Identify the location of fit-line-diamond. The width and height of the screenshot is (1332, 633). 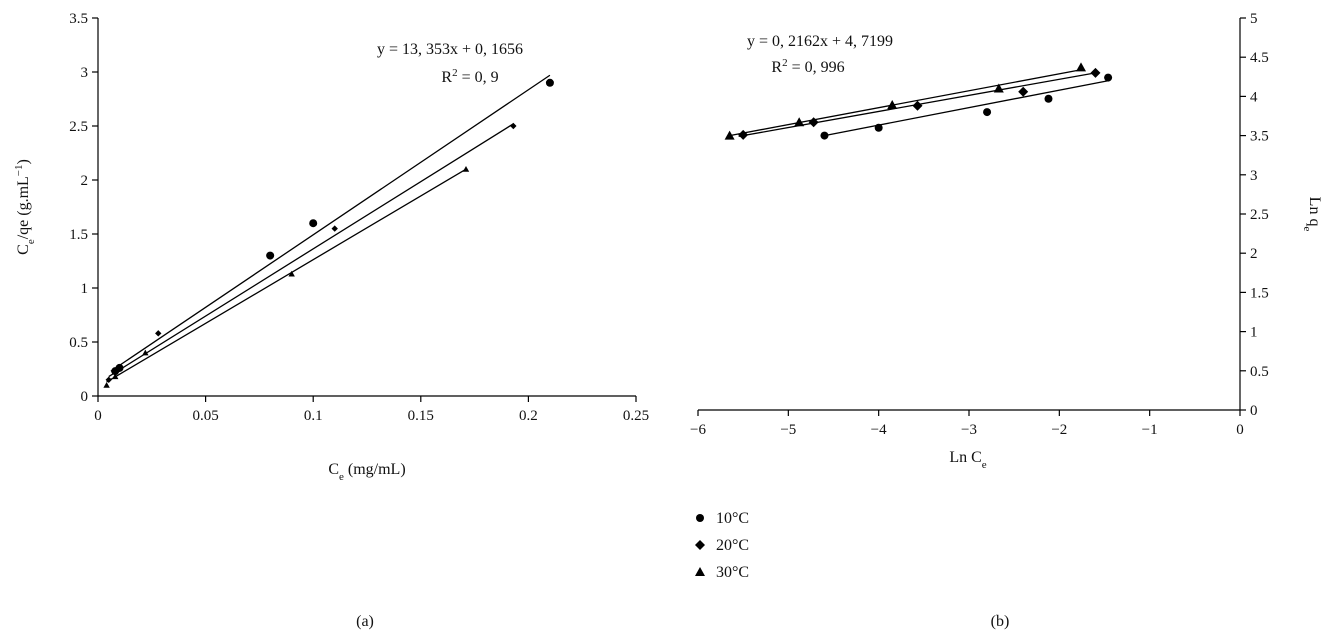
(311, 250).